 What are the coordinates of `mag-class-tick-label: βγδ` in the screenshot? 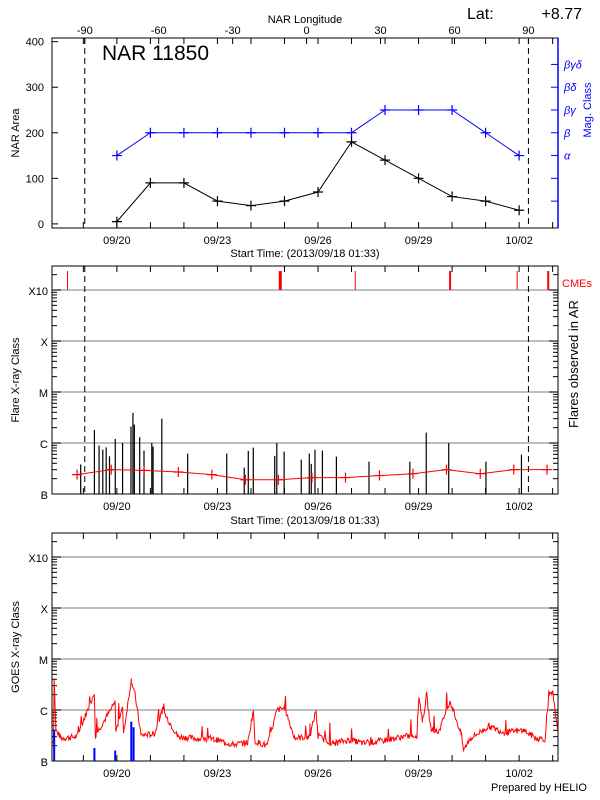 It's located at (573, 65).